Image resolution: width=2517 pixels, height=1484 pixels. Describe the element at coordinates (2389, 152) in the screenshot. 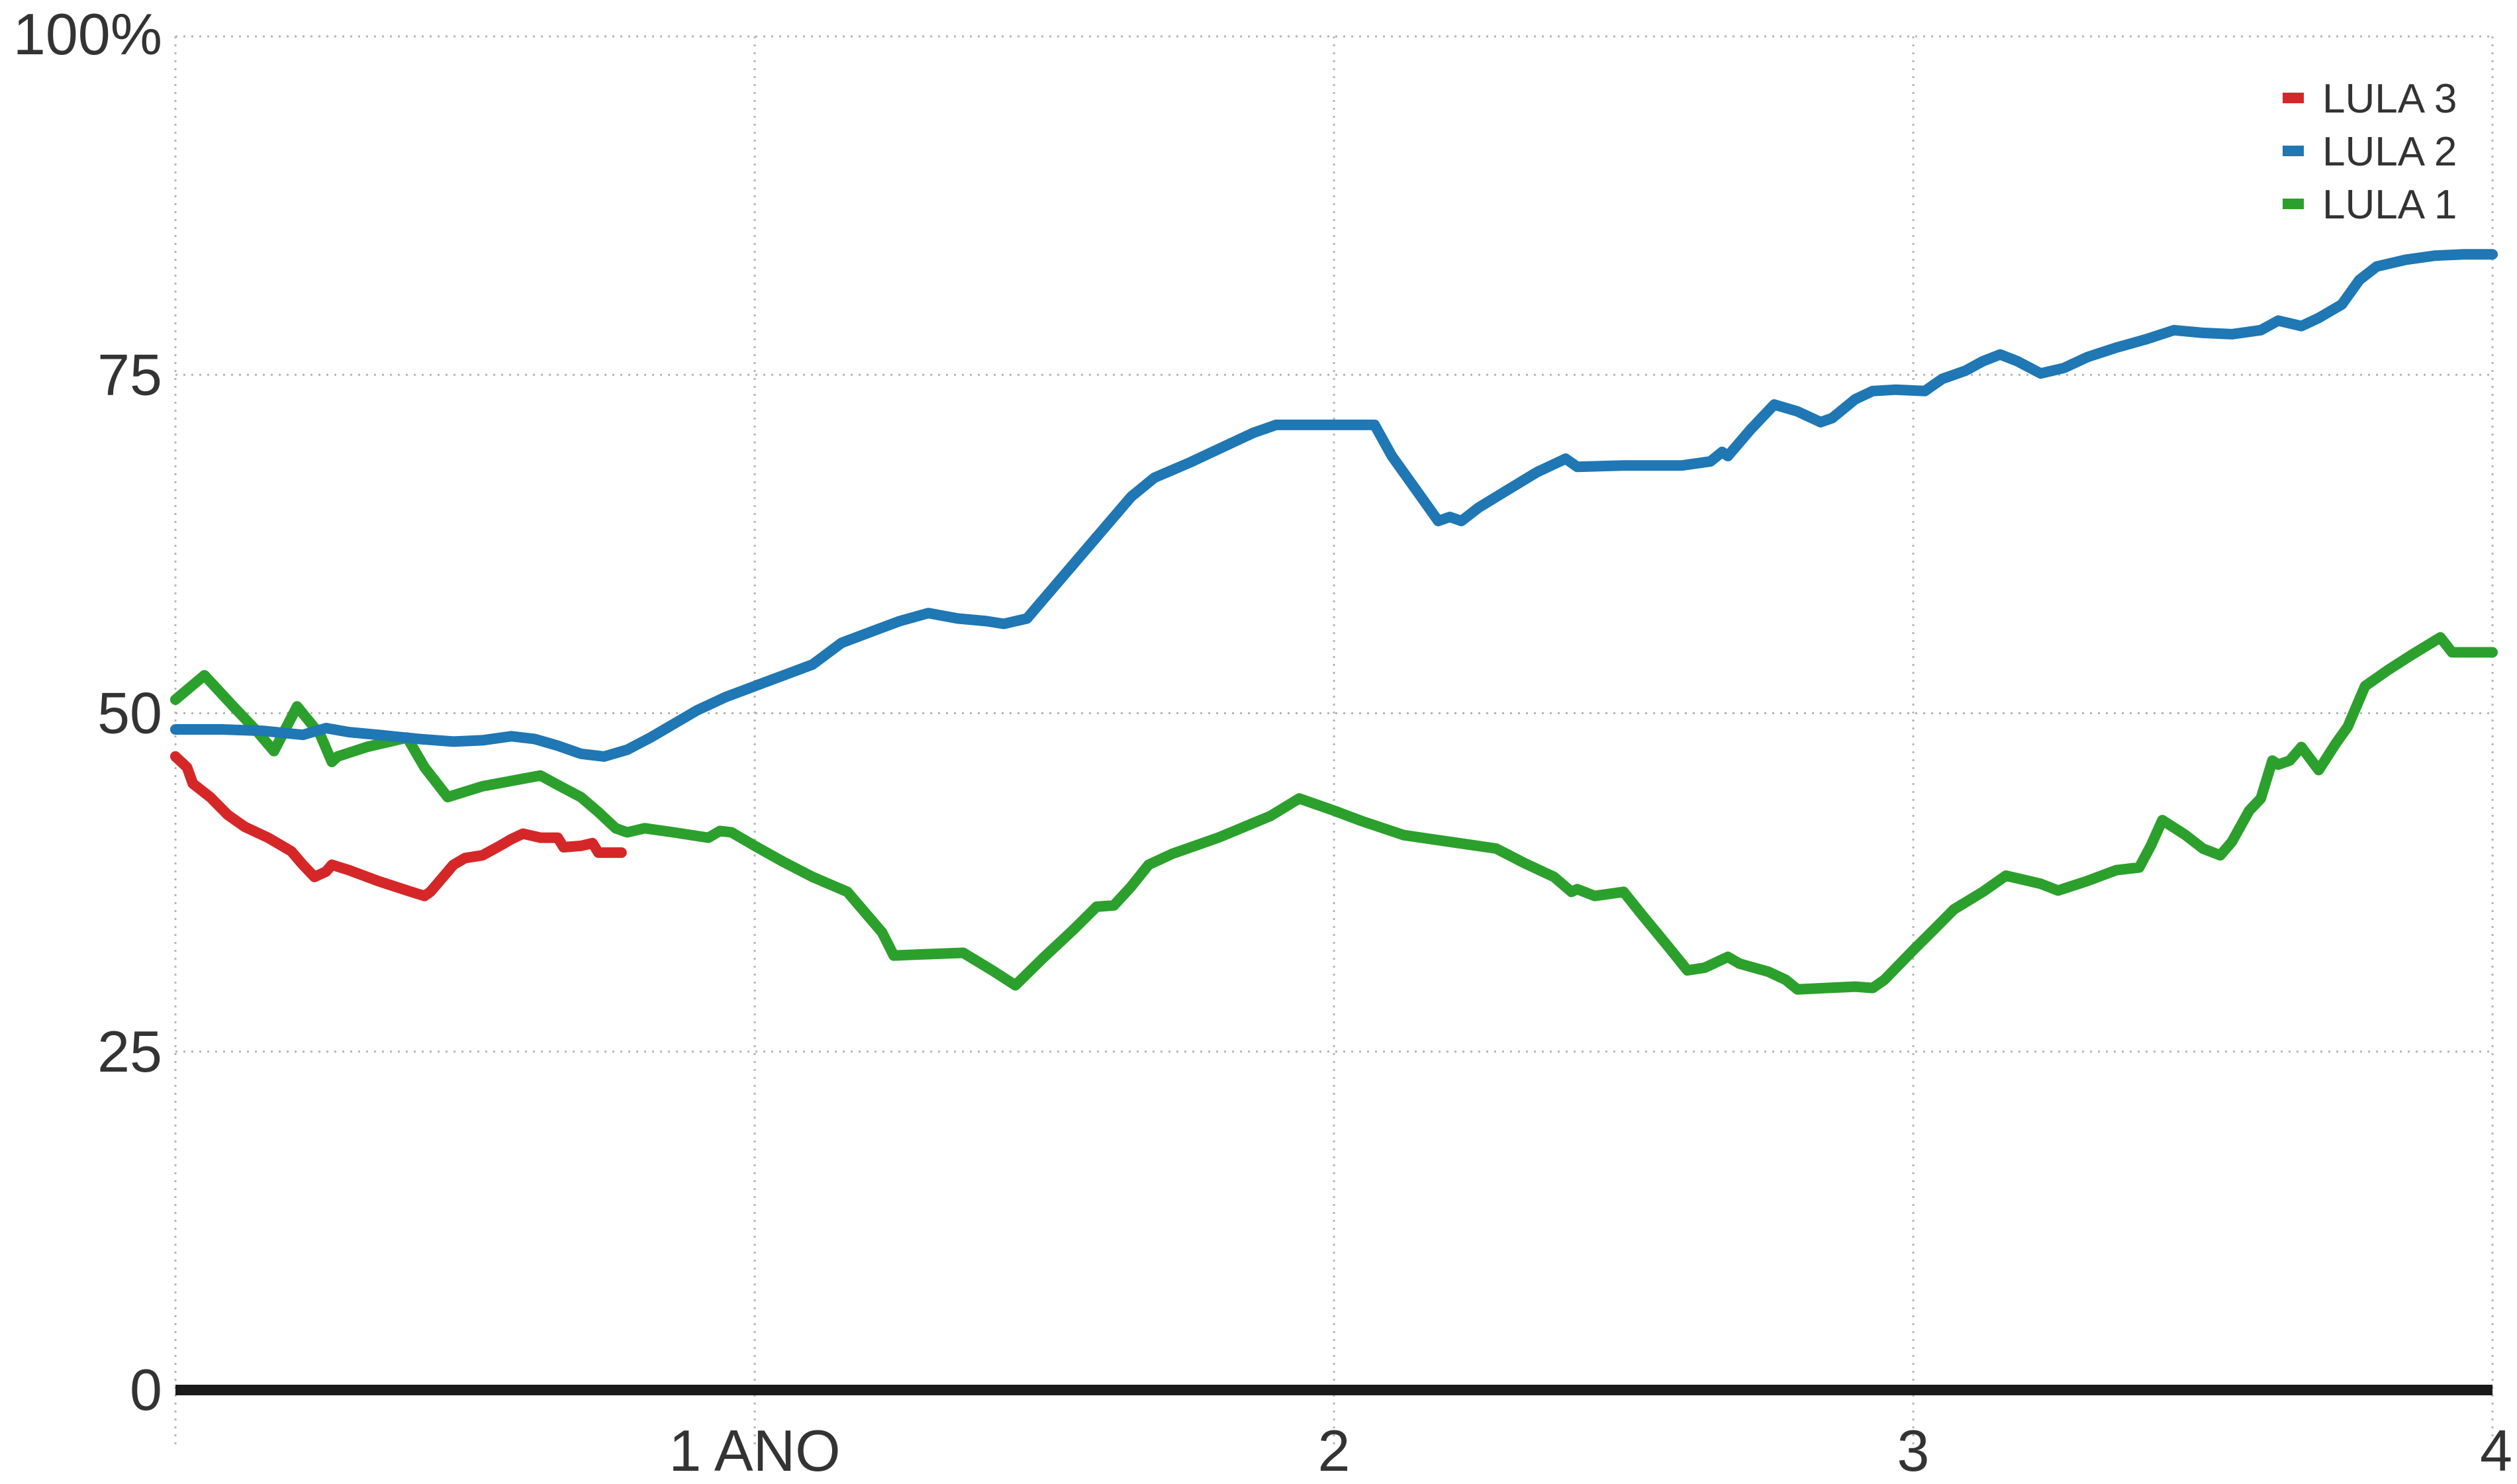

I see `legend-label: LULA 2` at that location.